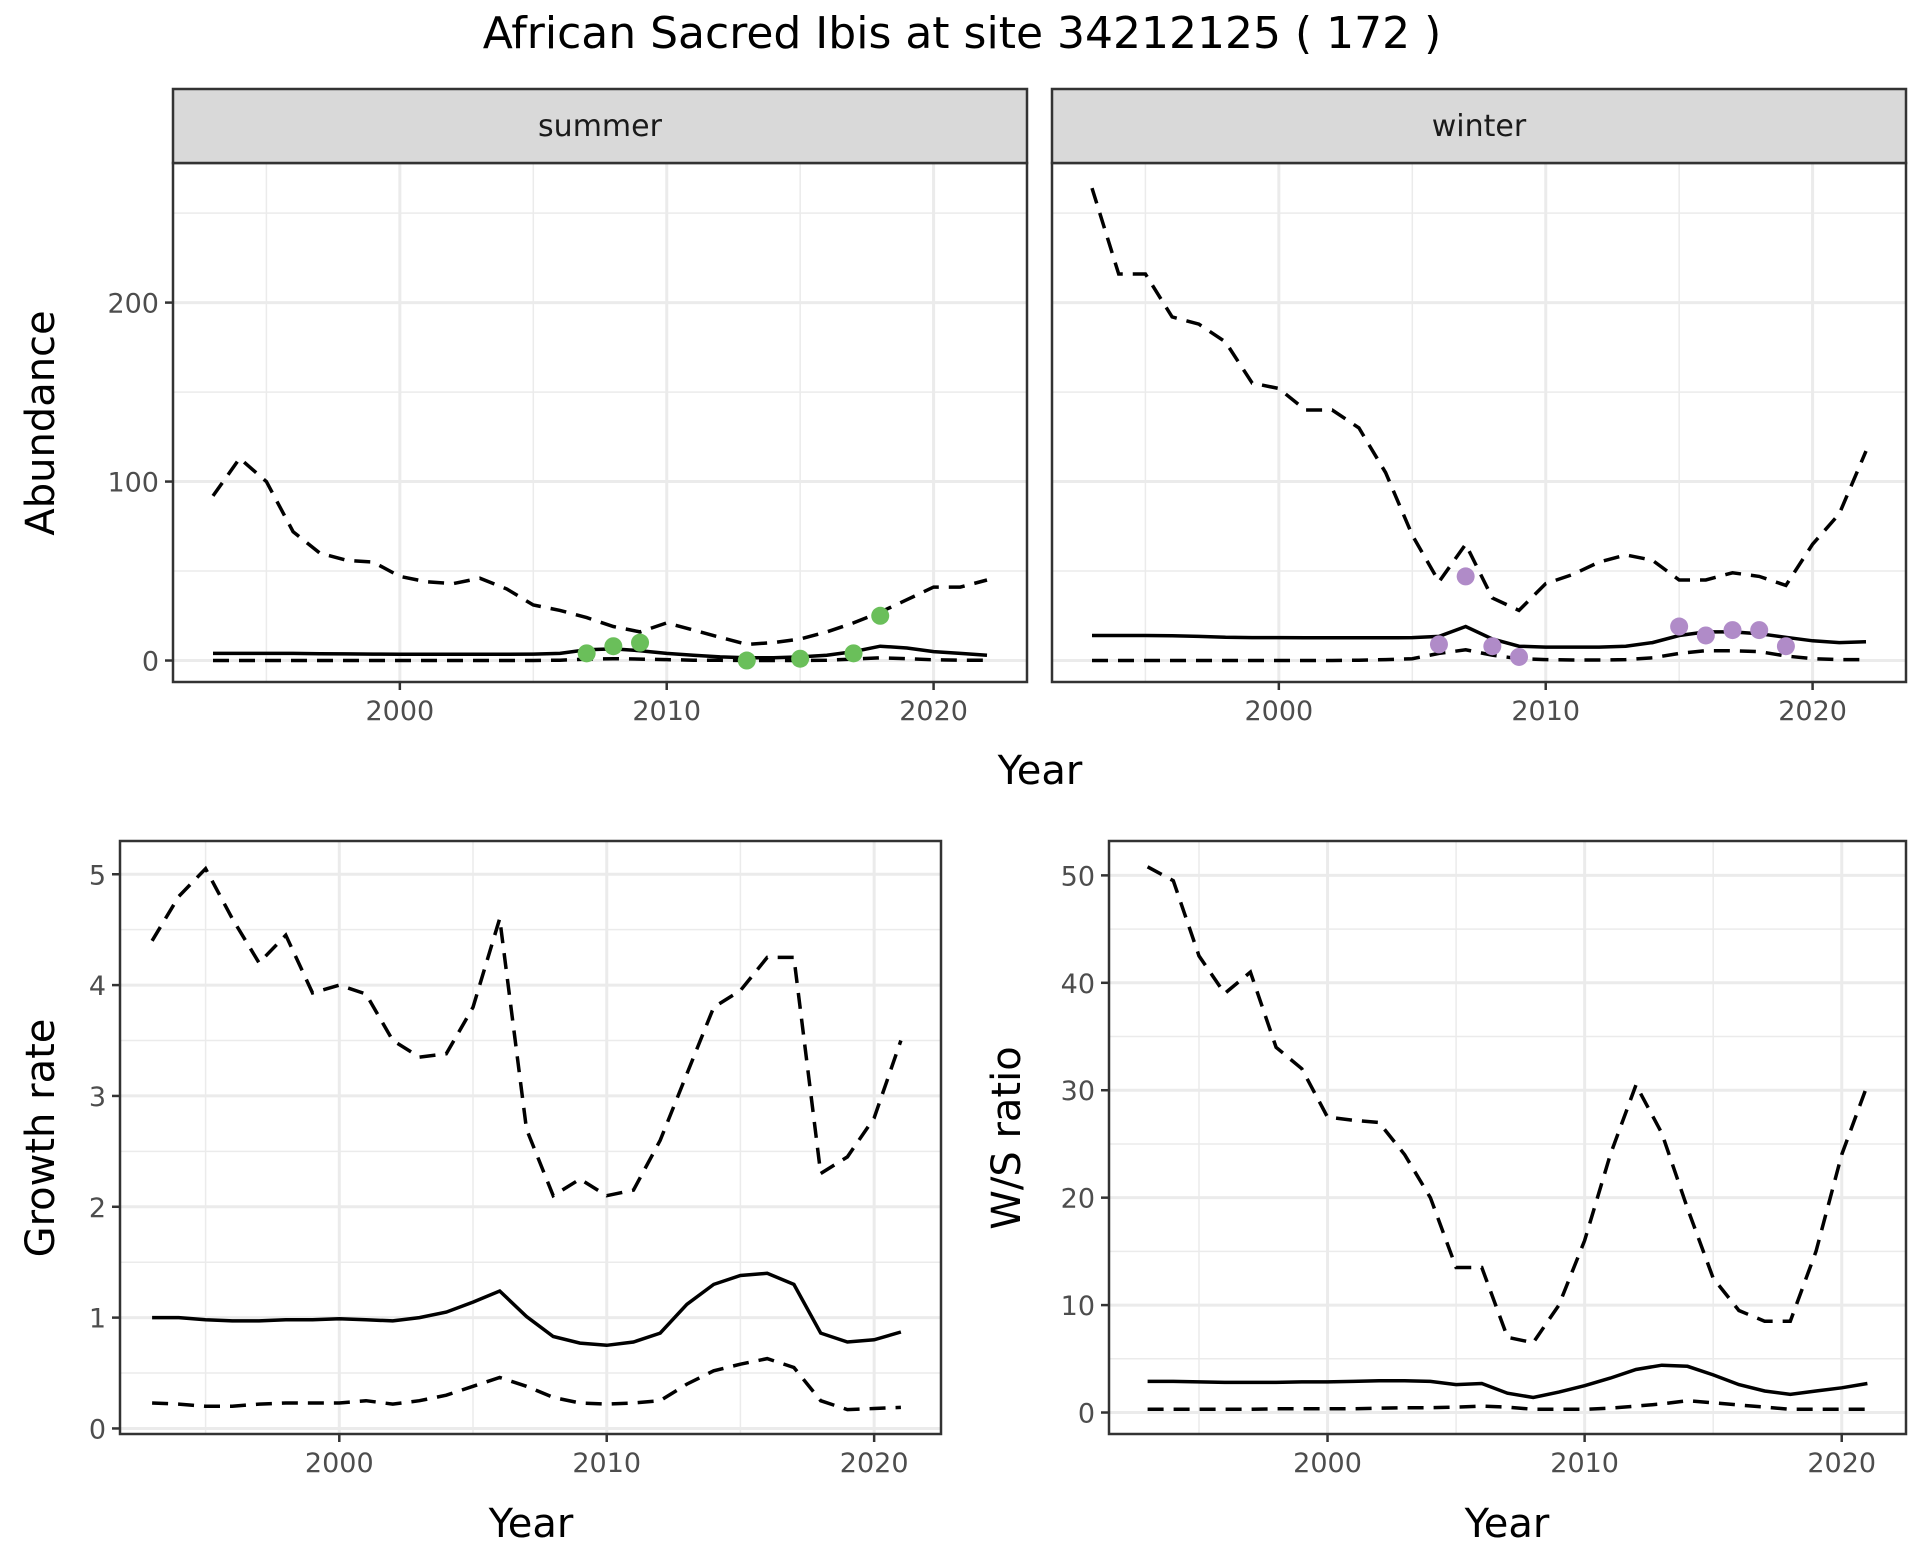  Describe the element at coordinates (1078, 984) in the screenshot. I see `y-tick-label: 40` at that location.